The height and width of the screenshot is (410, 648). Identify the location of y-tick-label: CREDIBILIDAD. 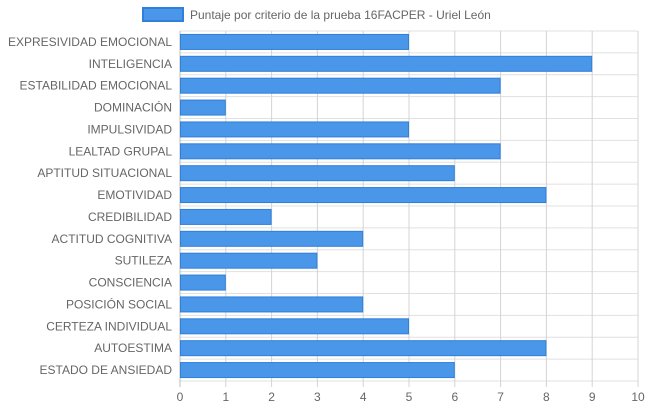
(130, 217).